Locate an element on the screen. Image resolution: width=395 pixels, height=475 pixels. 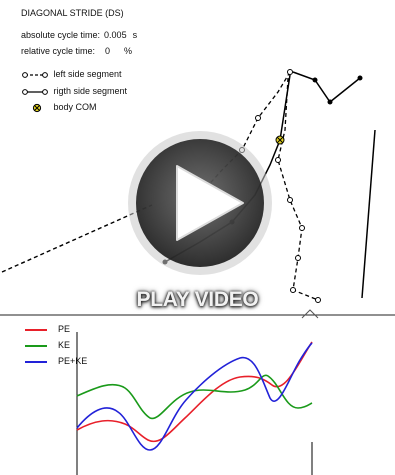
ke-swatch is located at coordinates (36, 346).